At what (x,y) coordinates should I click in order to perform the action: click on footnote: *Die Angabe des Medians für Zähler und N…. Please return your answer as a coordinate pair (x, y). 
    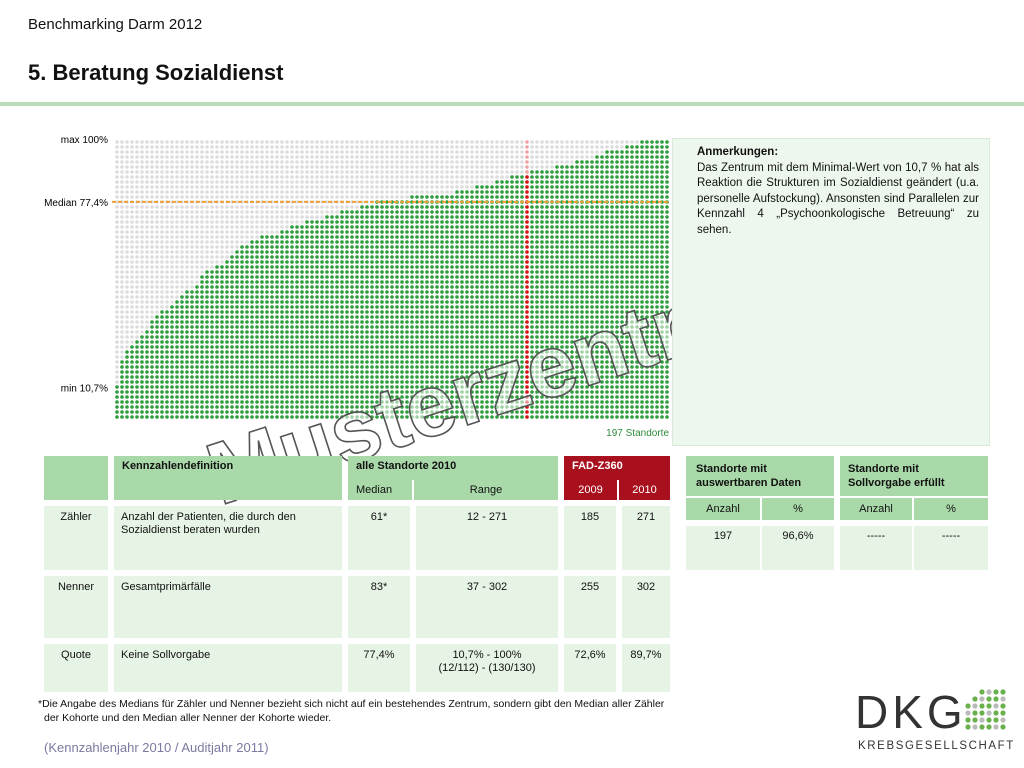
    Looking at the image, I should click on (351, 711).